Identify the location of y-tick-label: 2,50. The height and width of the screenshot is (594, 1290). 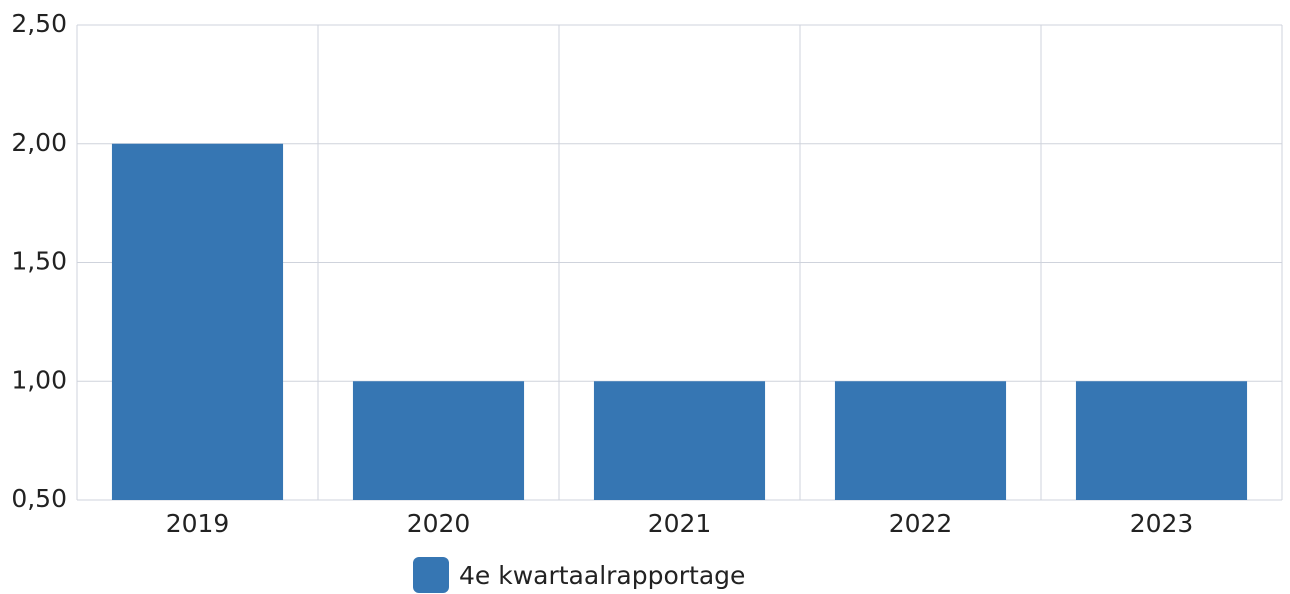
(39, 23).